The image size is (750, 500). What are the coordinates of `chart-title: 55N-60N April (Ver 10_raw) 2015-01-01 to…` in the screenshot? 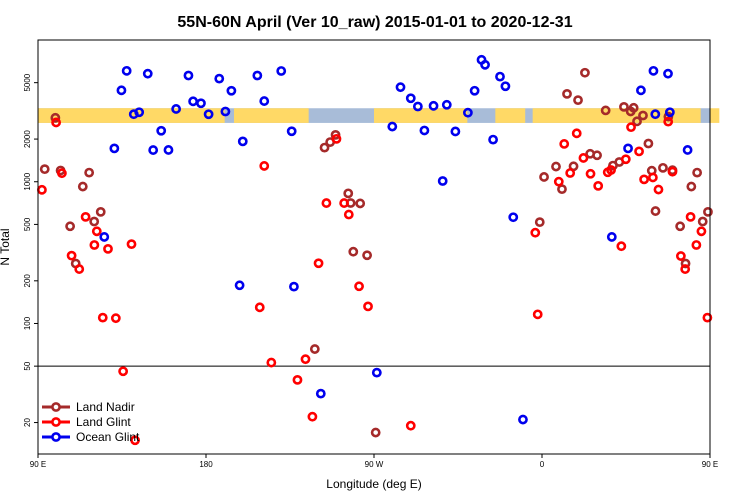 It's located at (374, 22).